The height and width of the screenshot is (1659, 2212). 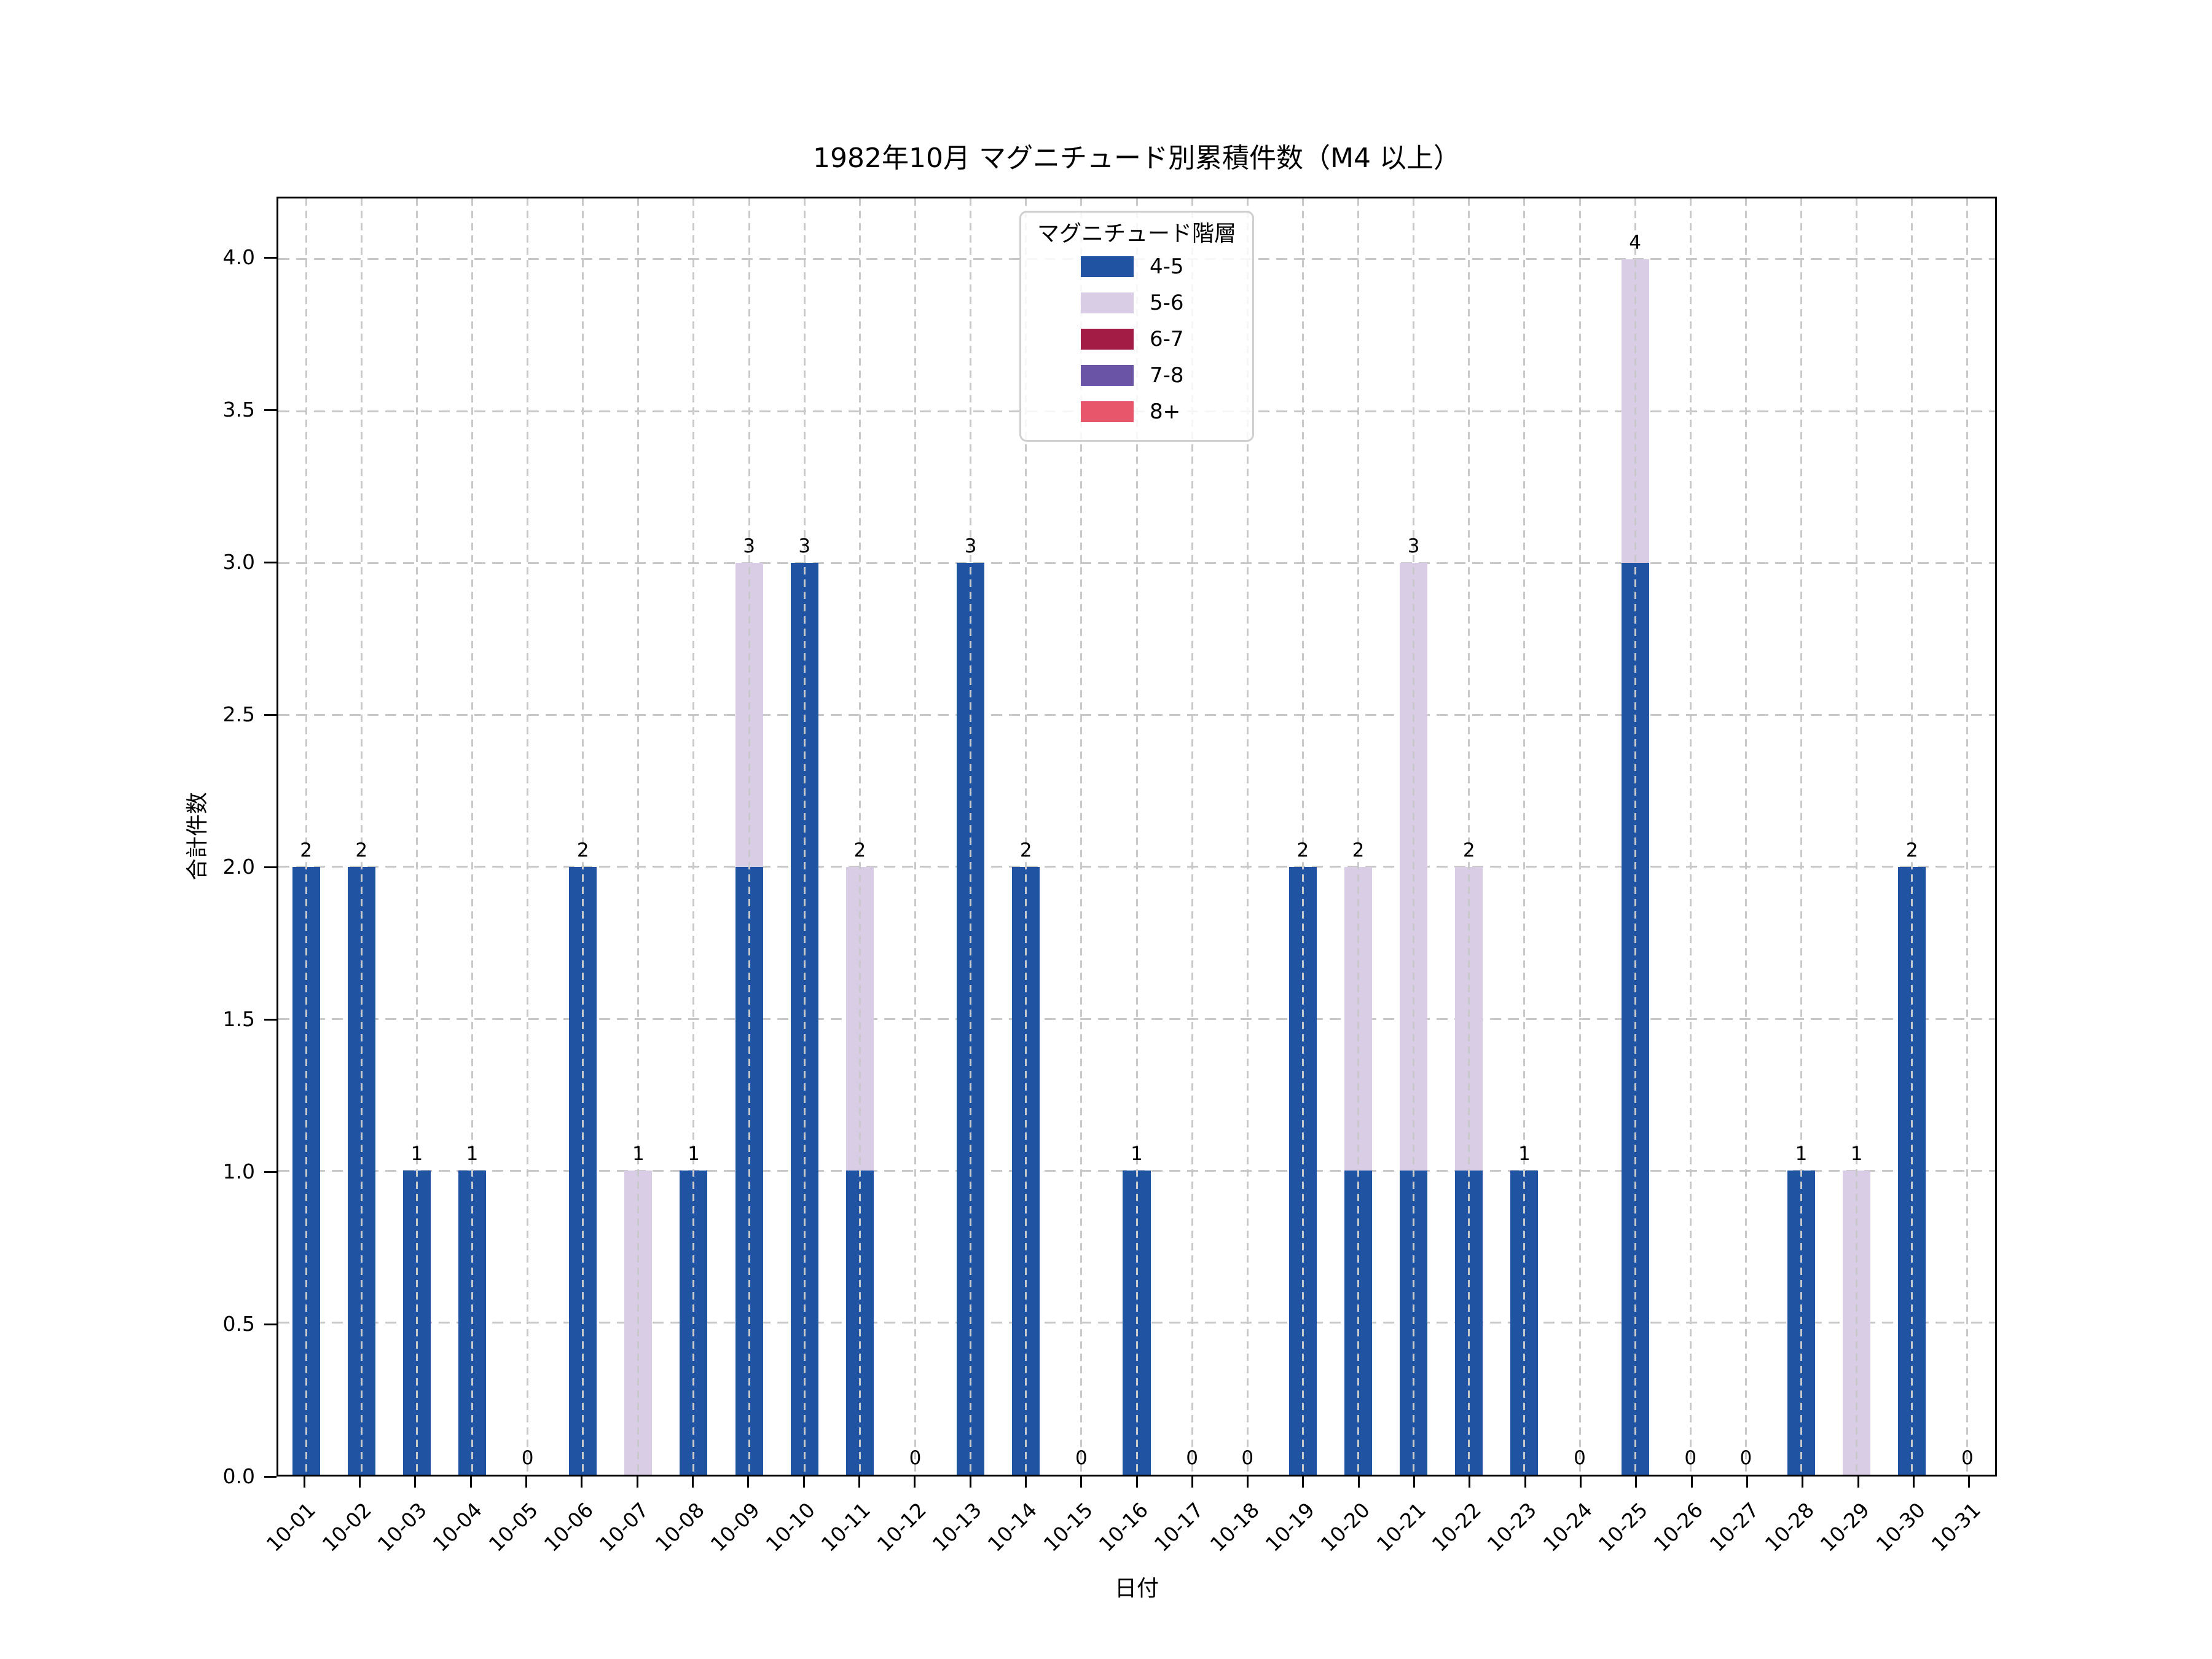 What do you see at coordinates (238, 257) in the screenshot?
I see `y-tick-label: 4.0` at bounding box center [238, 257].